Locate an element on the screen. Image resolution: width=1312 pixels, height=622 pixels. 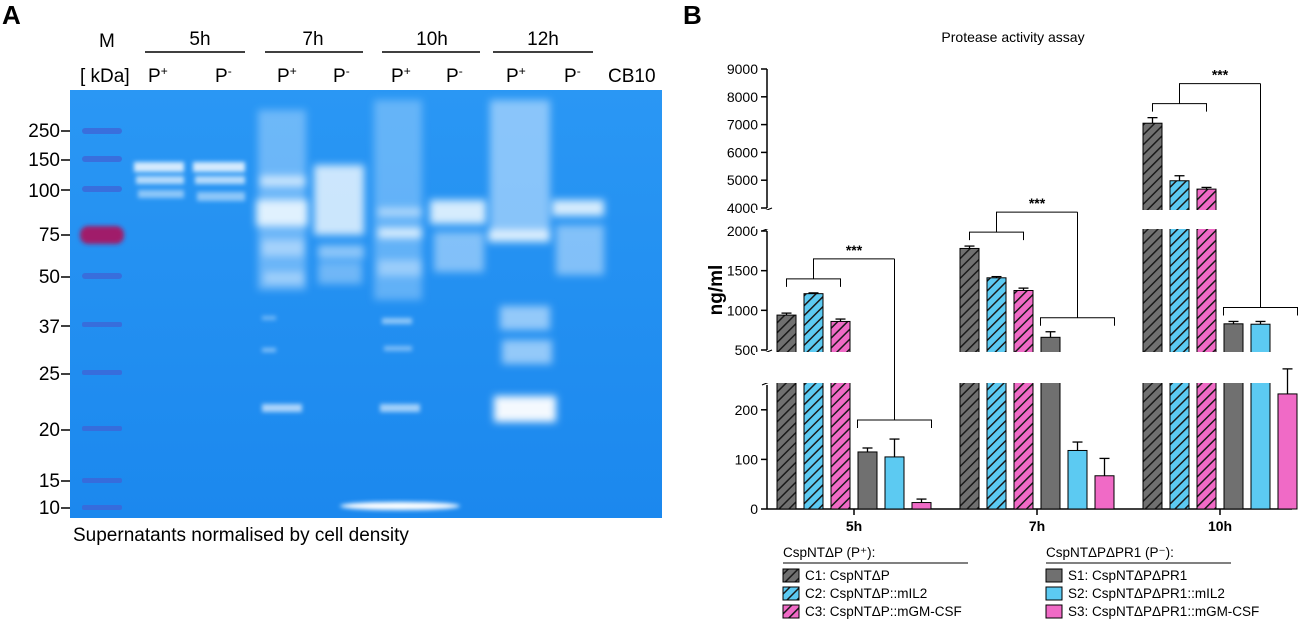
bar-s1-10h is located at coordinates (1233, 416).